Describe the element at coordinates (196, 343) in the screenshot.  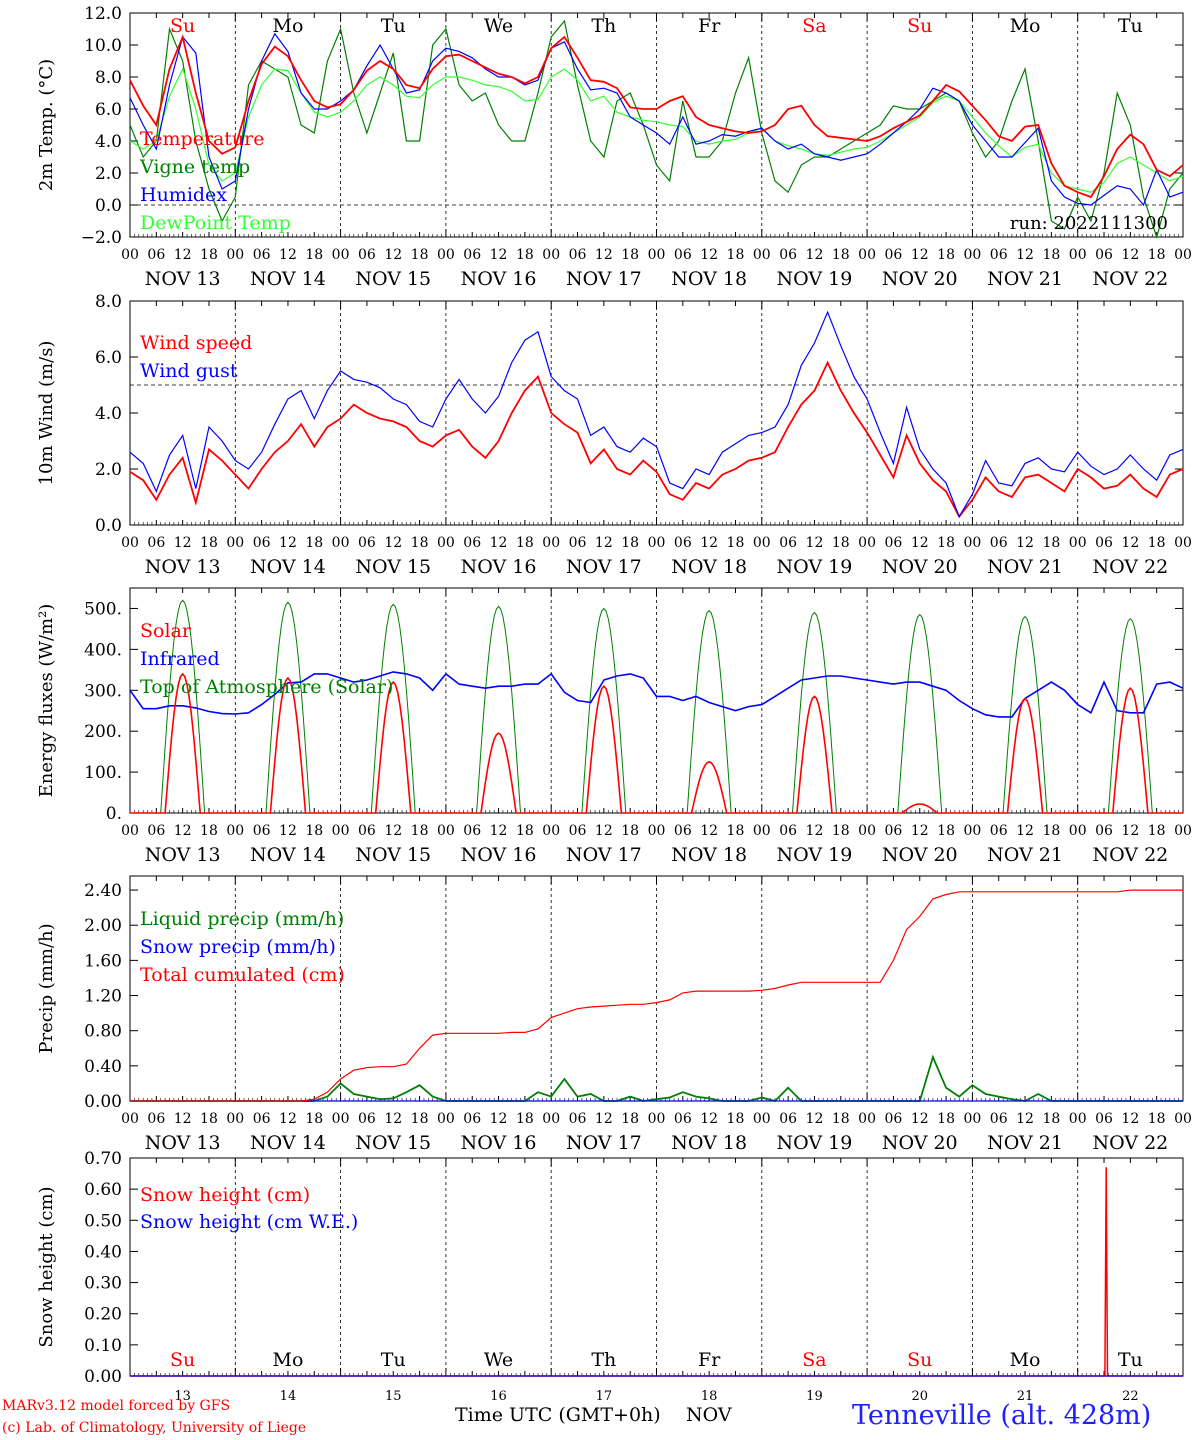
I see `wind-legend-entry: Wind speed` at that location.